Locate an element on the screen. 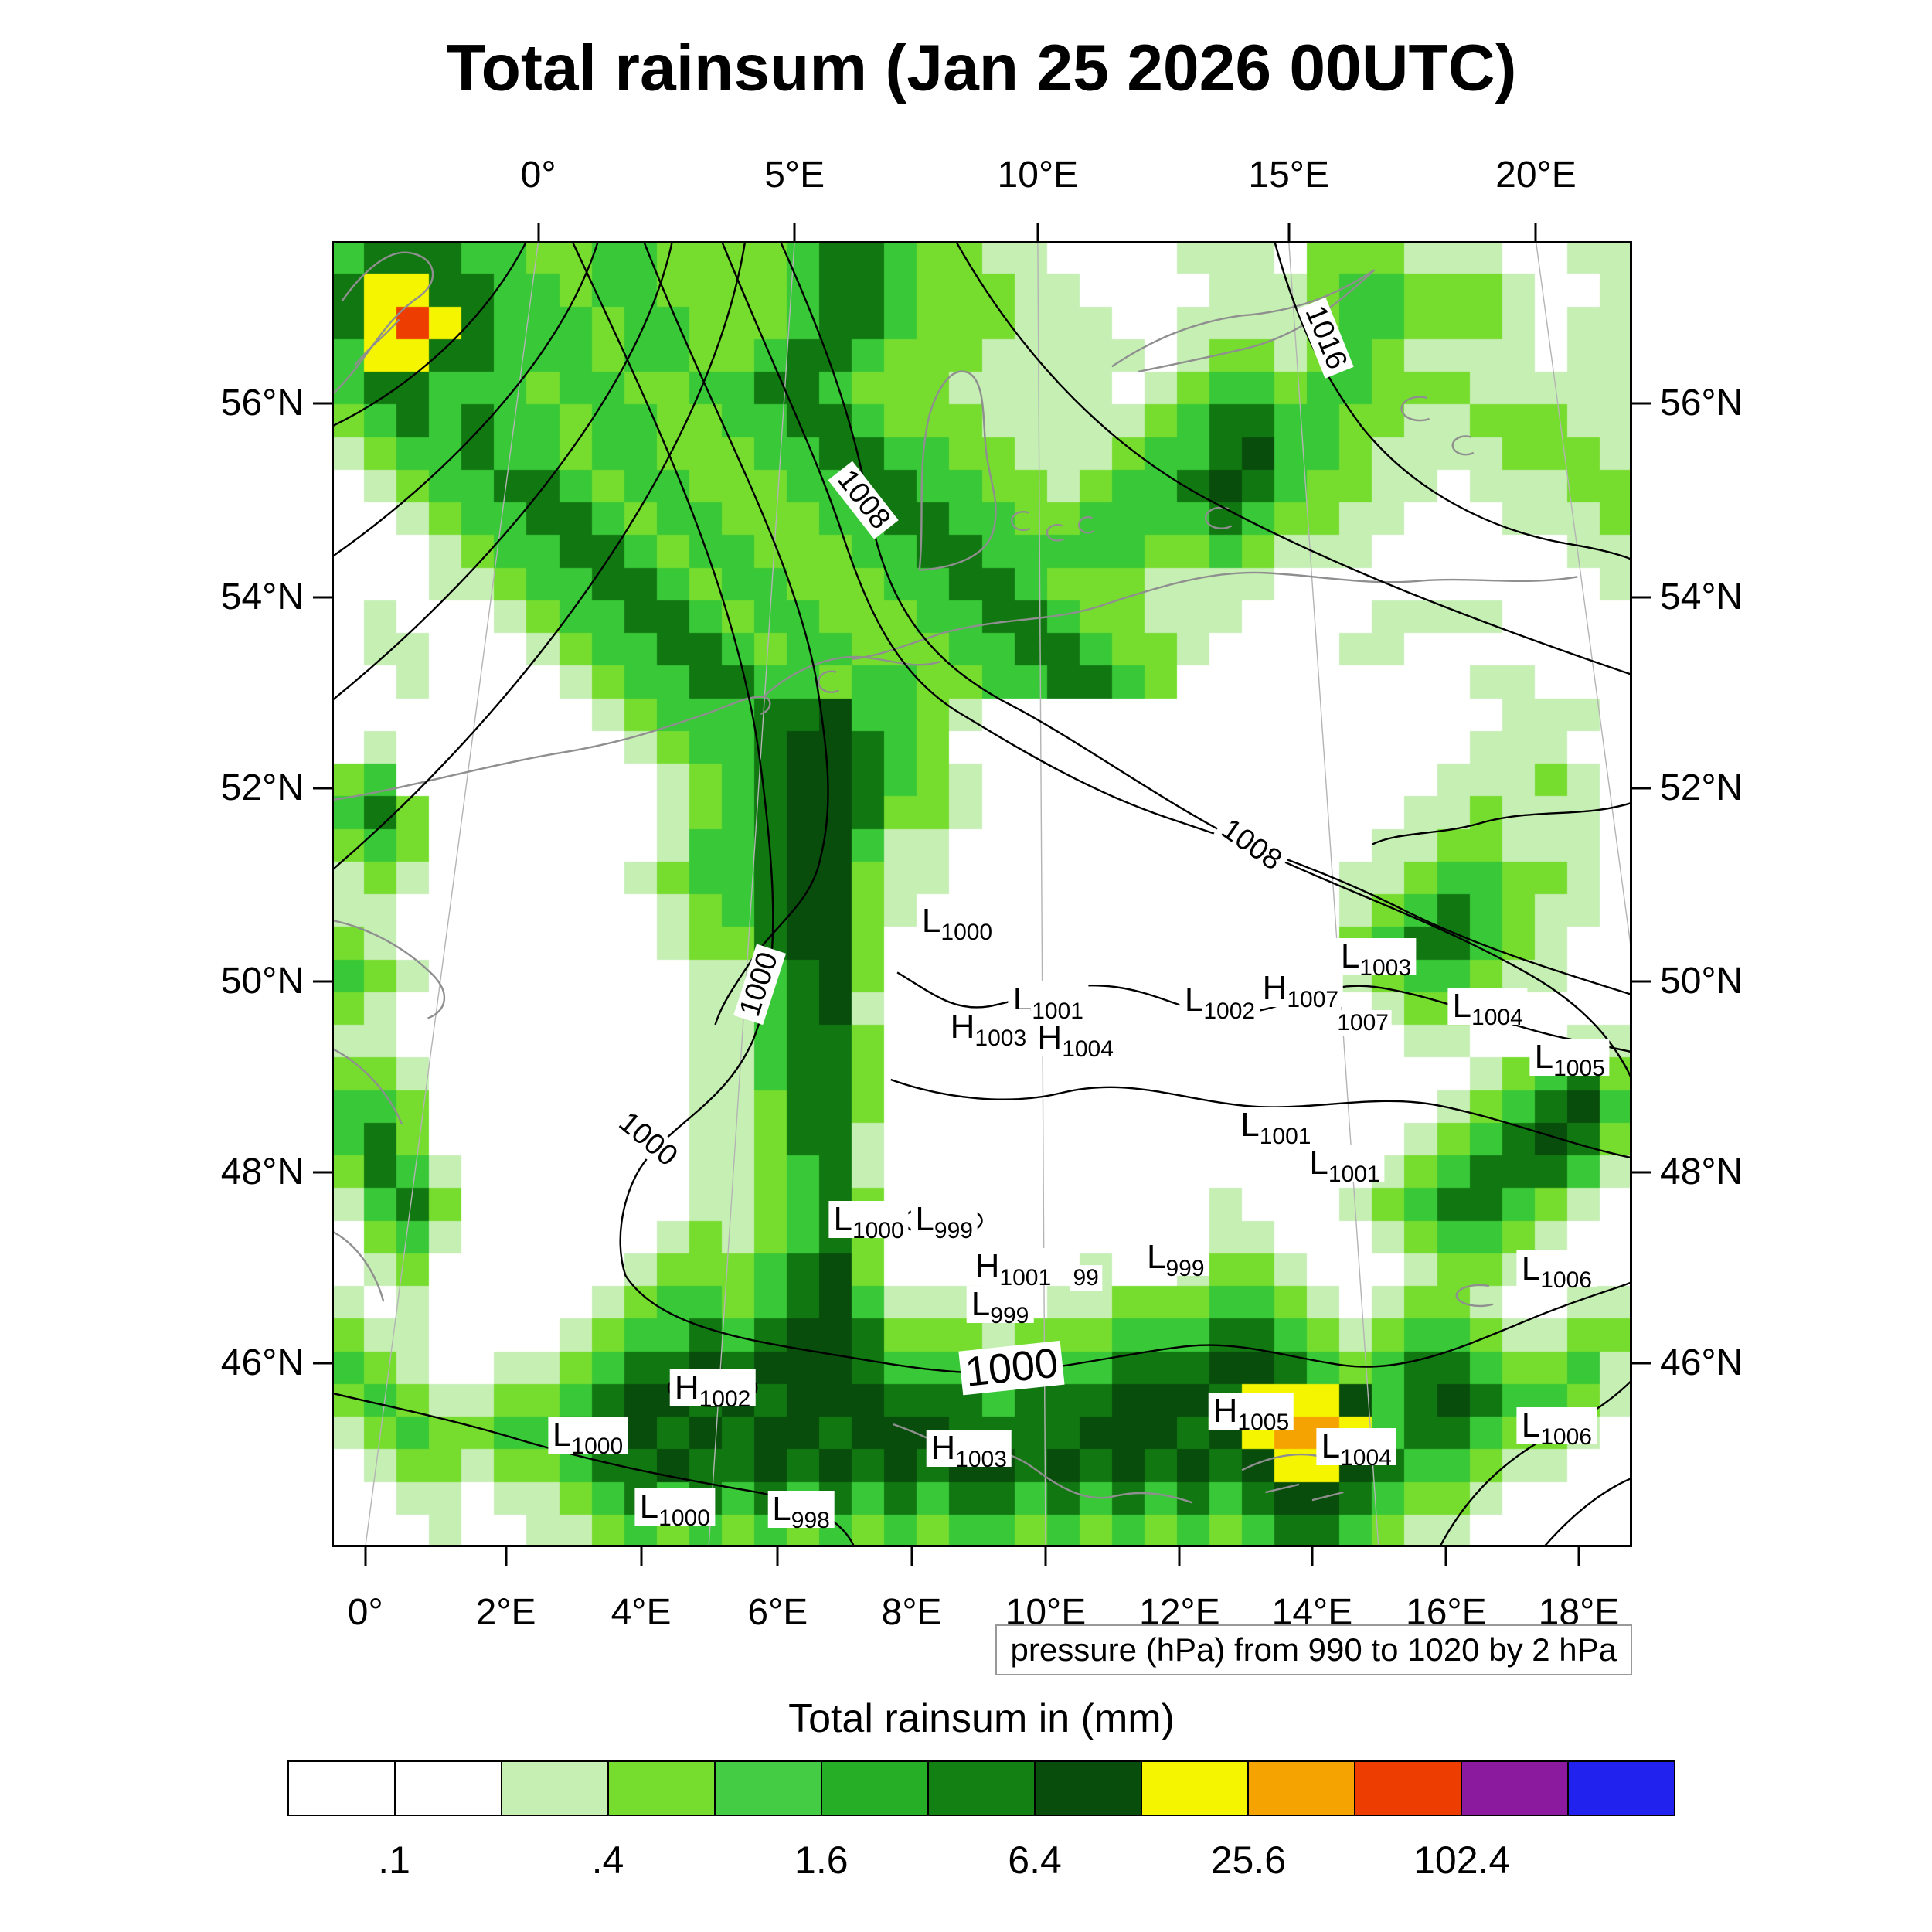  left-axis-label: 56°N is located at coordinates (262, 403).